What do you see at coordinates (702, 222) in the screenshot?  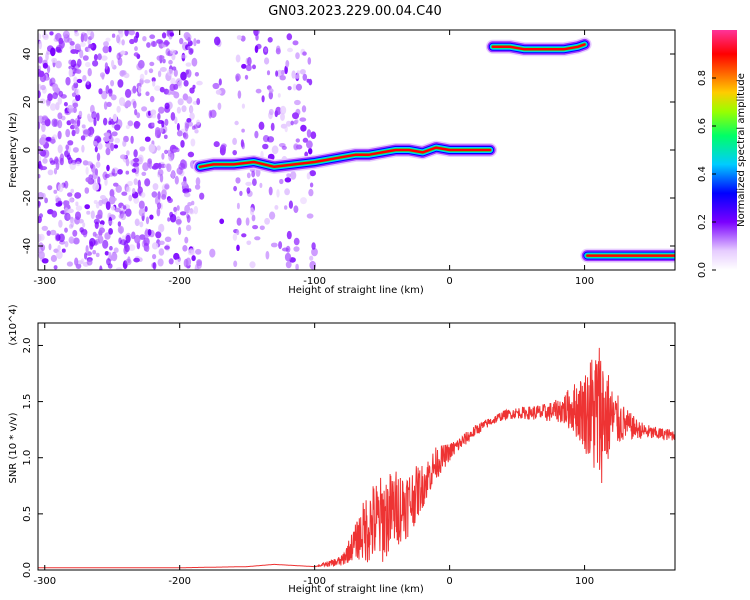 I see `colorbar-tick-label: 0.2` at bounding box center [702, 222].